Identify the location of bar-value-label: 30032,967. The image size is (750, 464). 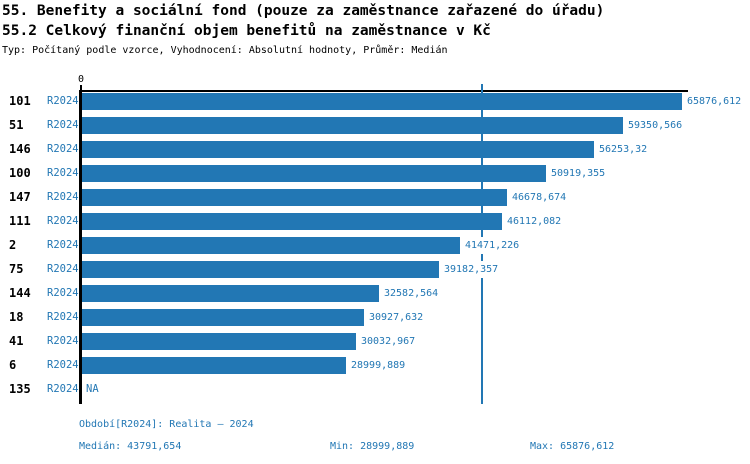
(388, 341).